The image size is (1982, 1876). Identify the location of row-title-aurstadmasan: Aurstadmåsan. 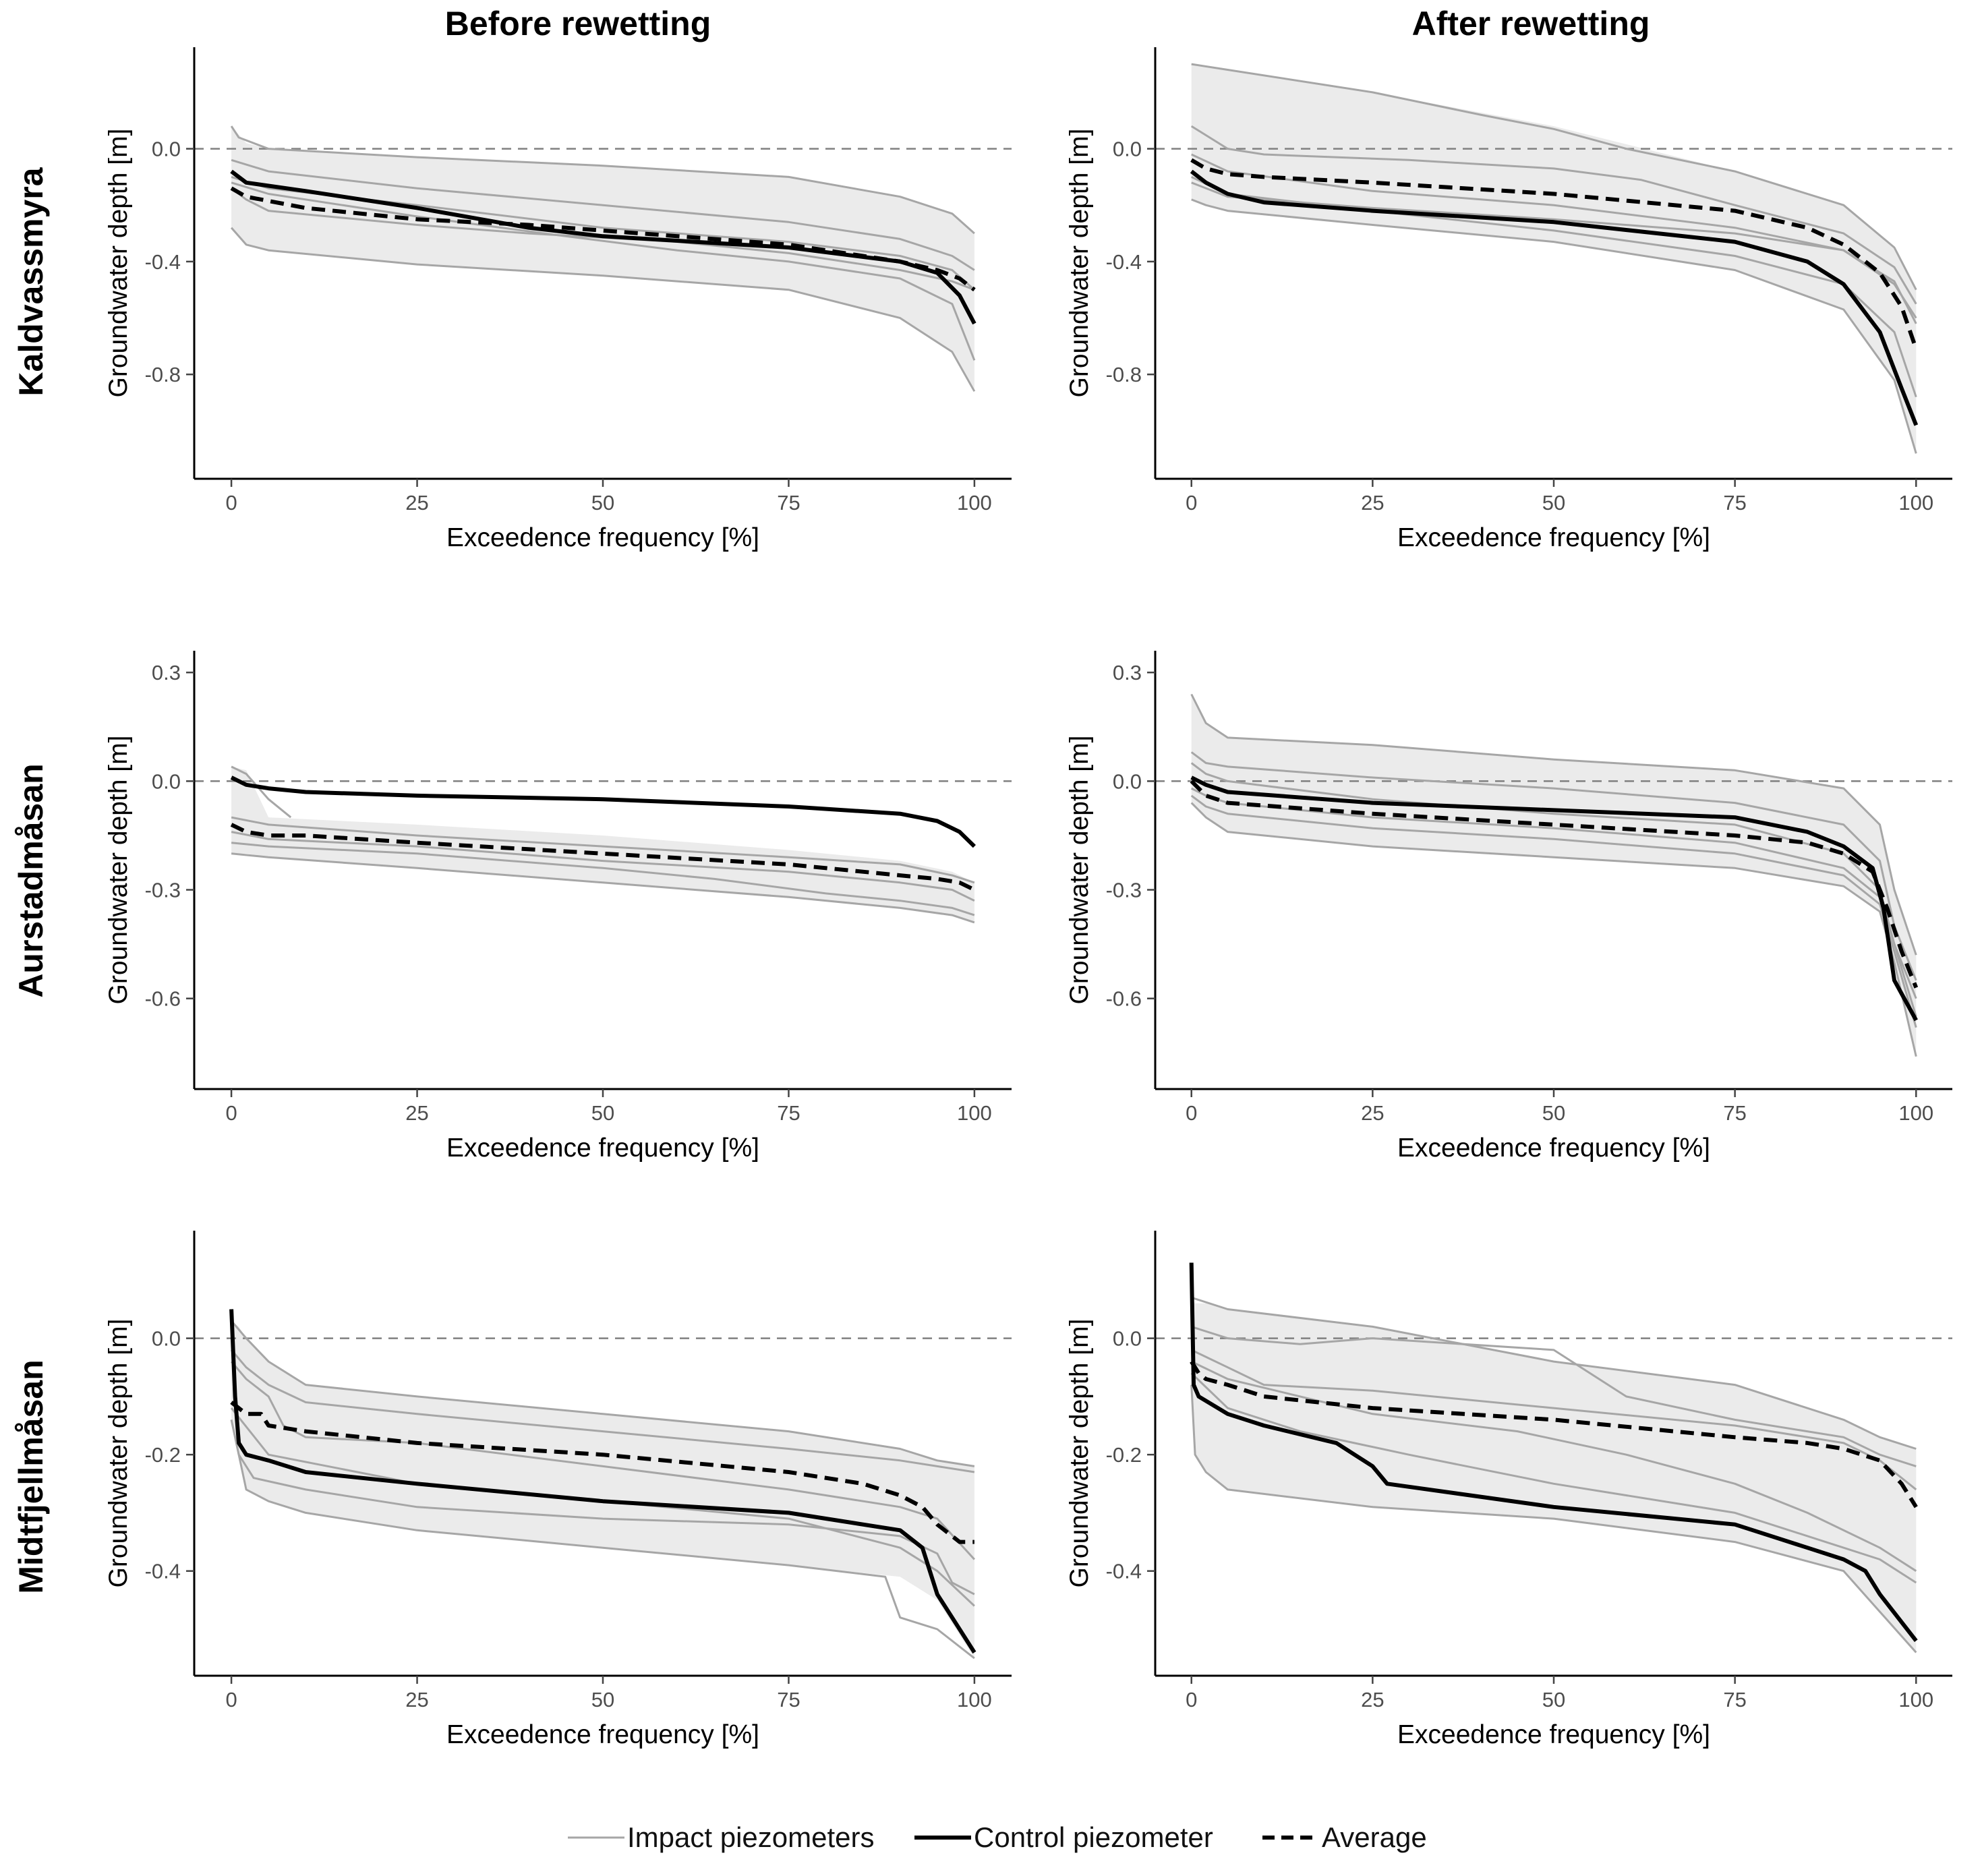
(31, 880).